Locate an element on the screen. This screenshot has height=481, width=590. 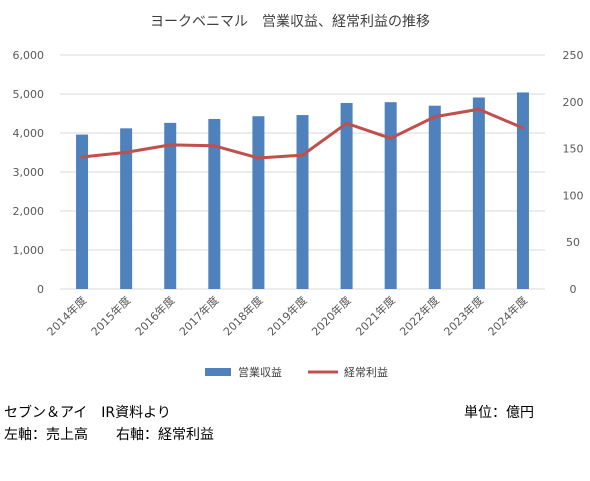
x-tick-label: 2024年度 is located at coordinates (507, 315).